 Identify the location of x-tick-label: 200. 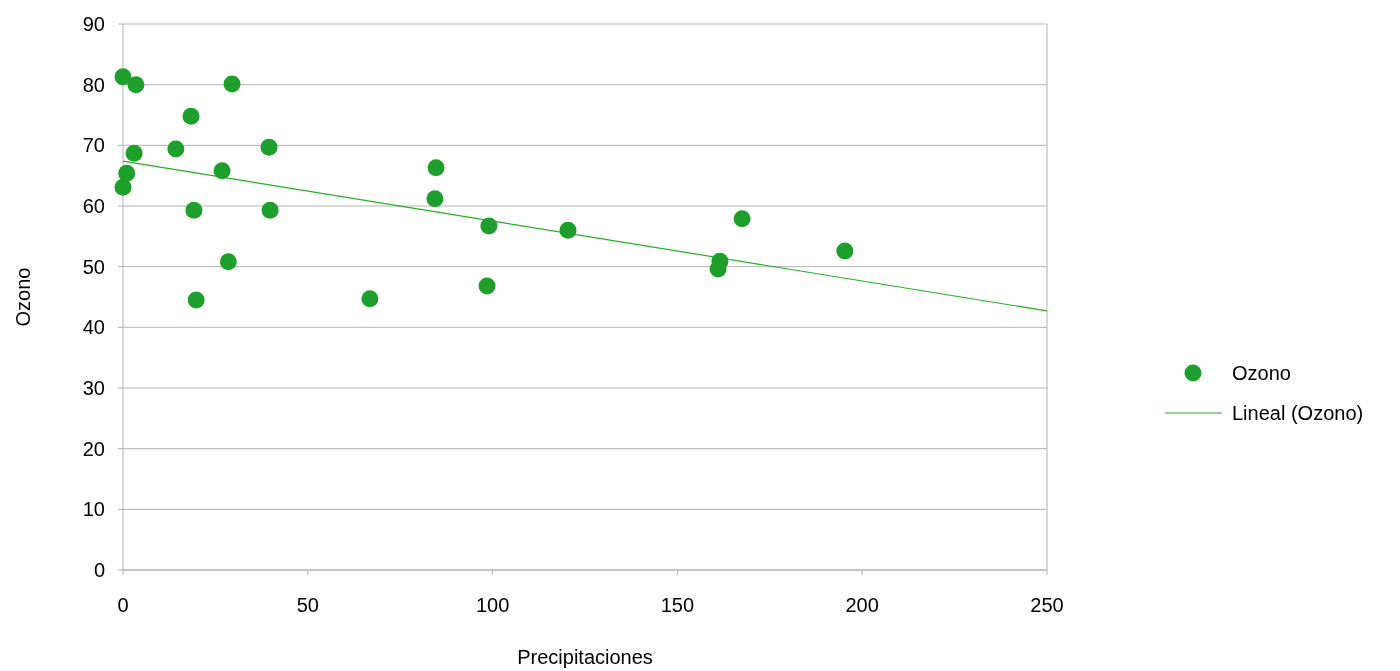
(862, 605).